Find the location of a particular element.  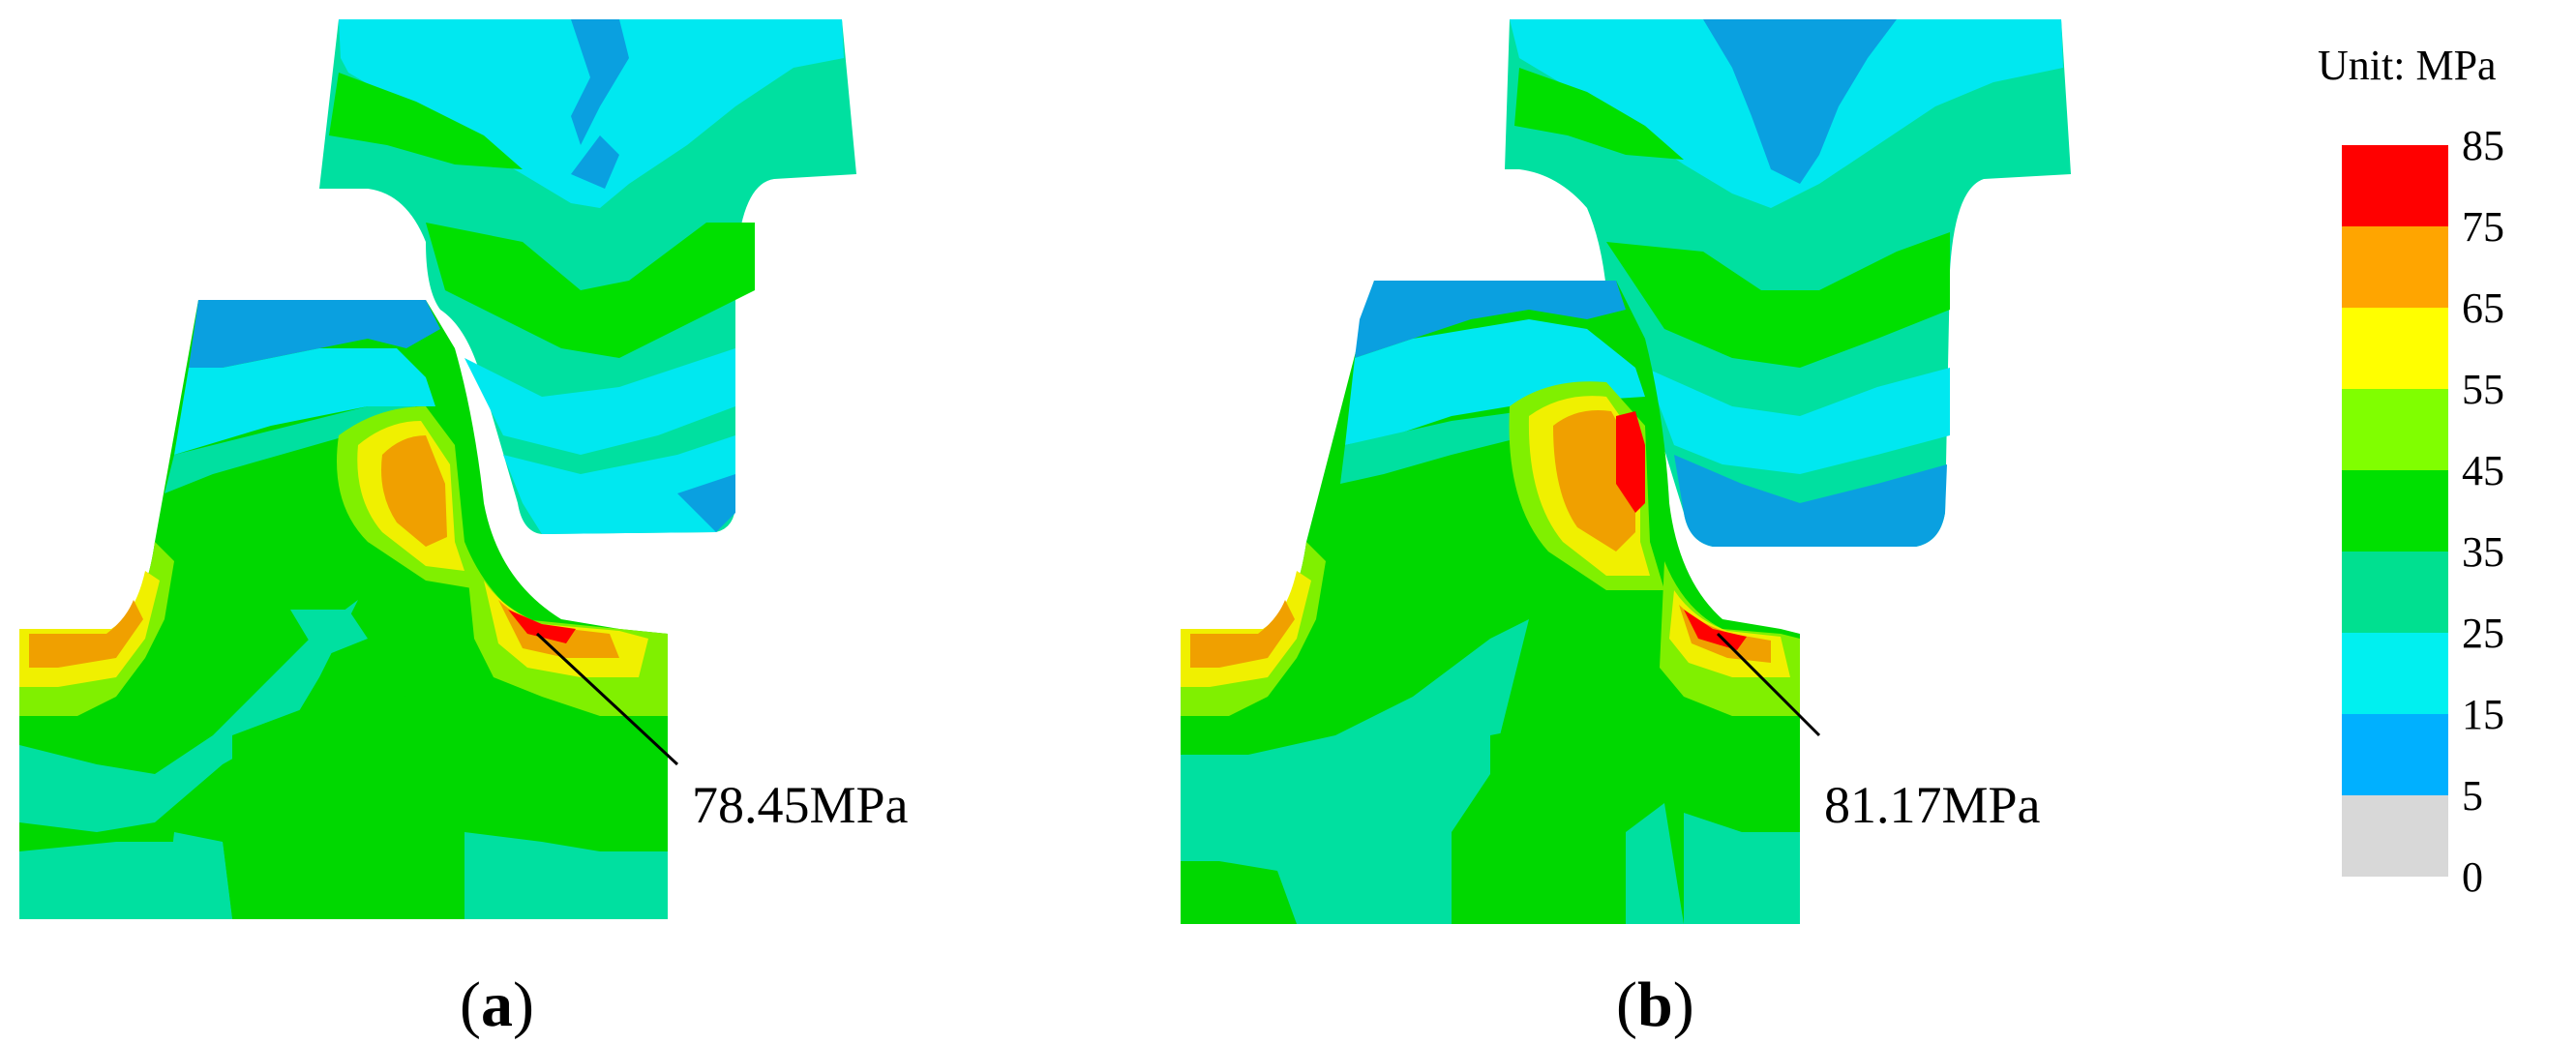

caption-b: (b) is located at coordinates (1655, 1004).